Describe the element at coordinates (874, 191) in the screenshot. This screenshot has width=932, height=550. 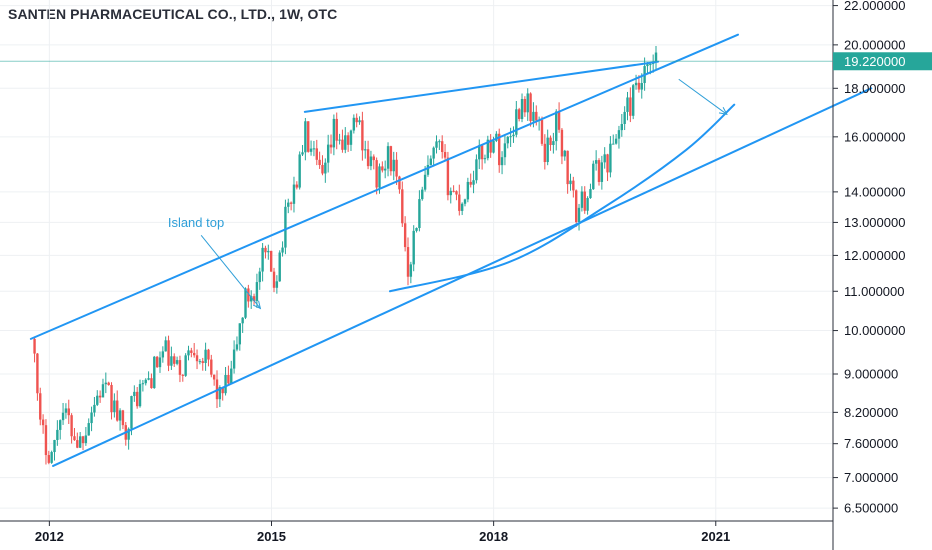
I see `y-tick-label: 14.000000` at that location.